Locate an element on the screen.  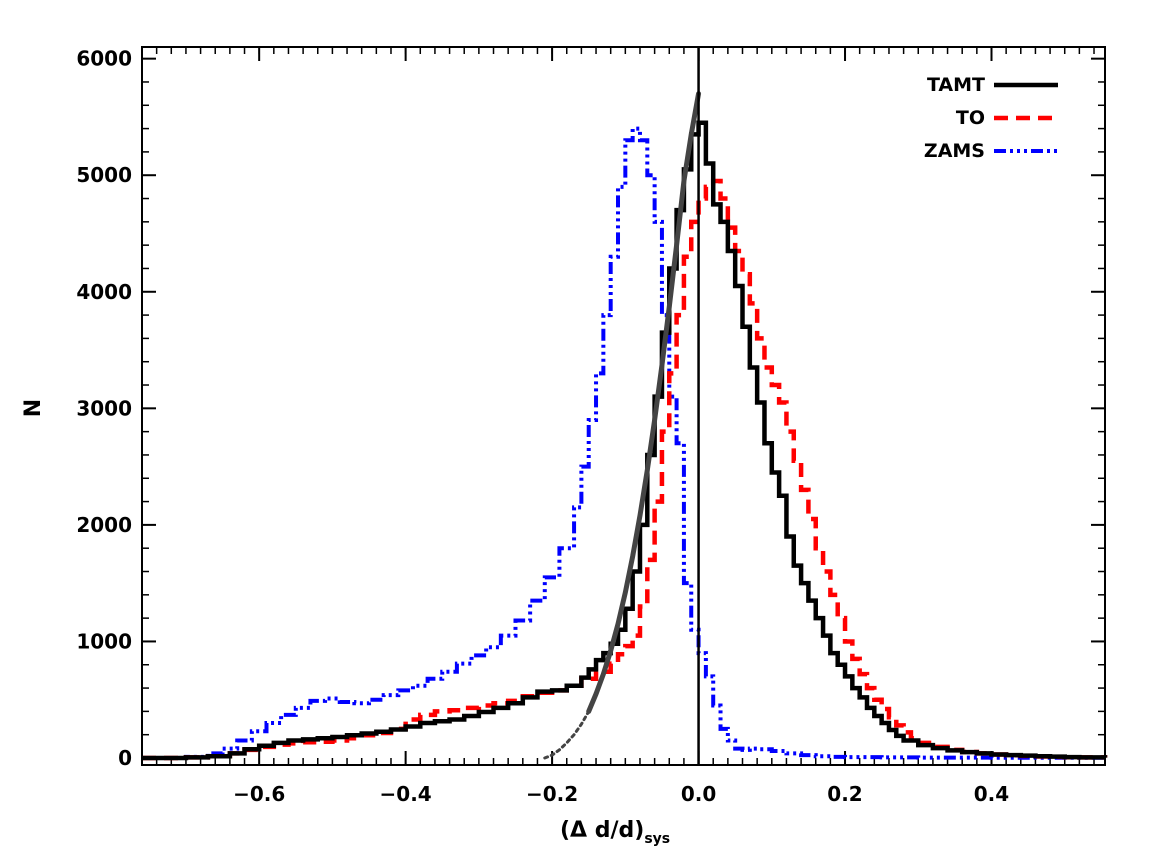
y-tick-label: 4000 is located at coordinates (104, 292).